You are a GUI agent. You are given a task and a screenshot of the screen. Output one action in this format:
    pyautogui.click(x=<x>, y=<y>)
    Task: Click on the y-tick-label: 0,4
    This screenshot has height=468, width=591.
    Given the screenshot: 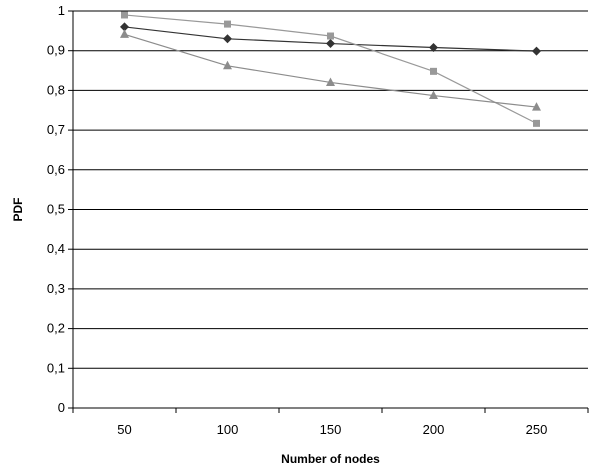 What is the action you would take?
    pyautogui.click(x=56, y=248)
    